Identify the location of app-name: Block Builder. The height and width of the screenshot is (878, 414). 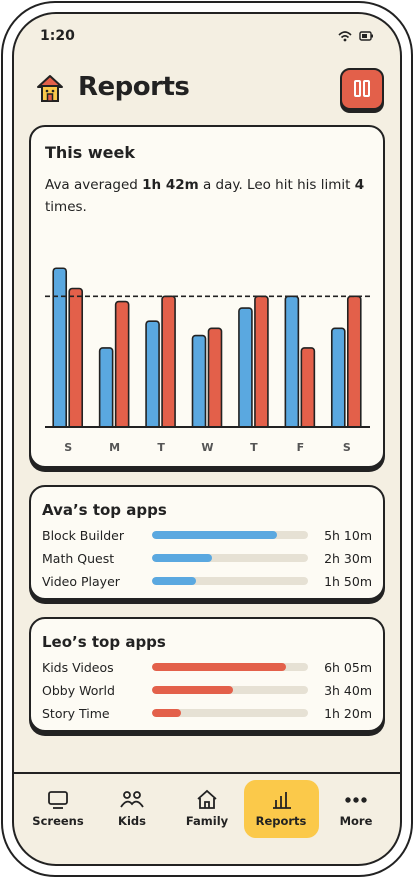
(83, 535).